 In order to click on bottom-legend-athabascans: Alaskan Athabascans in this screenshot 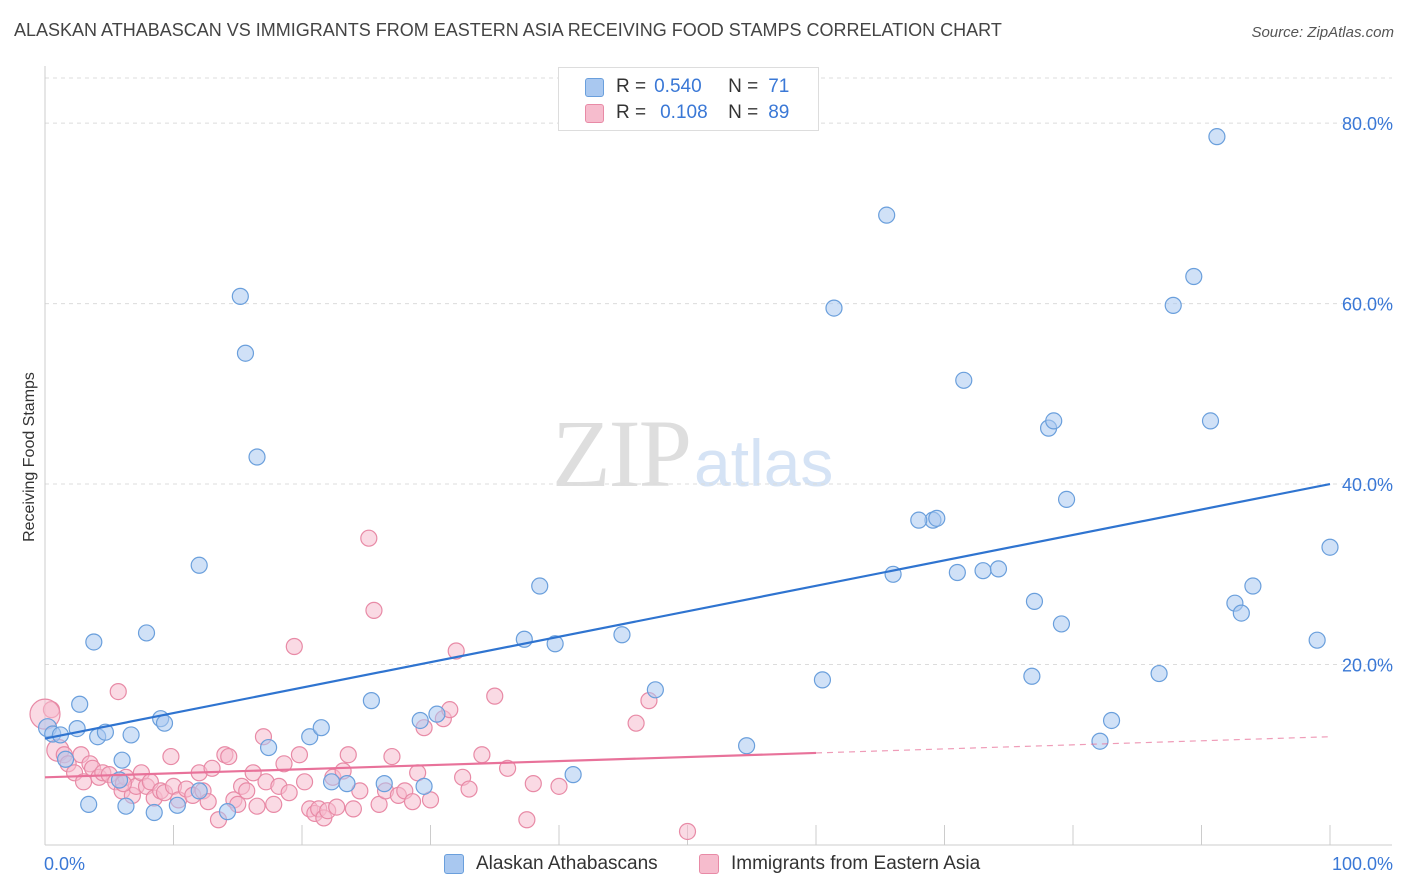, I will do `click(551, 864)`.